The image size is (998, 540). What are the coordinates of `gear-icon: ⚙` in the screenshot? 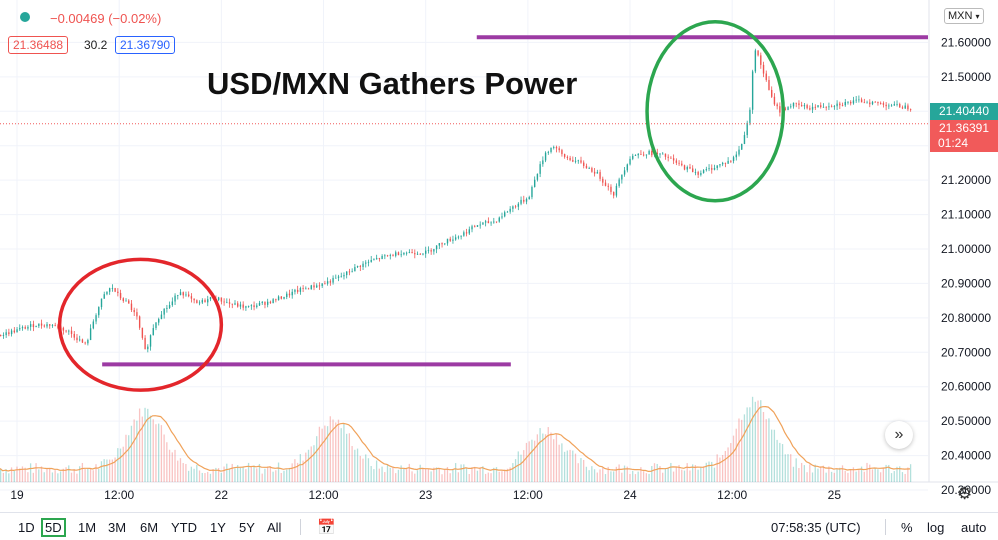 It's located at (965, 493).